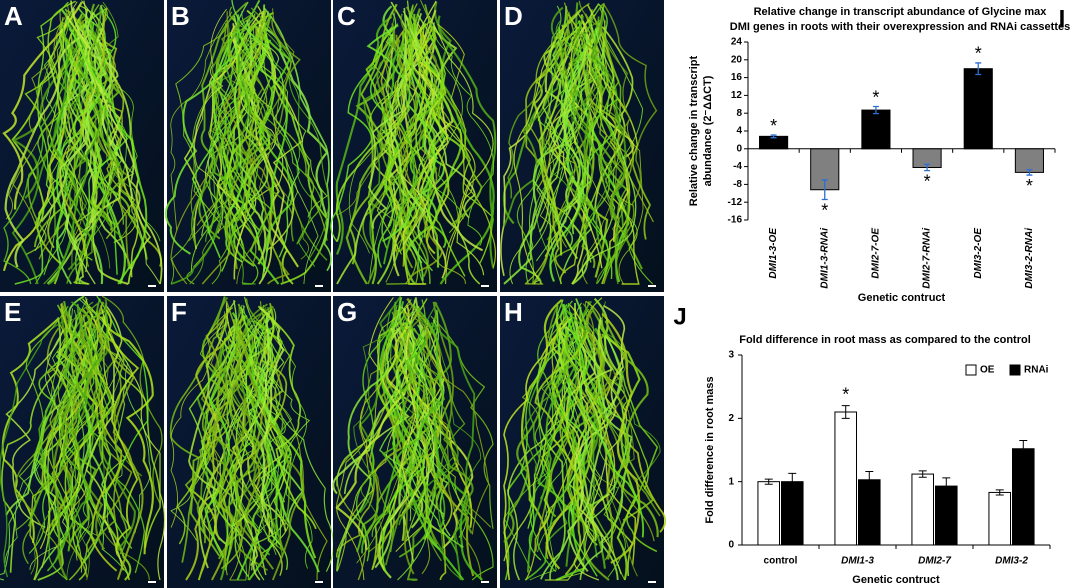 This screenshot has height=588, width=1084. I want to click on x-tick-label: DMI2-7-RNAi, so click(927, 258).